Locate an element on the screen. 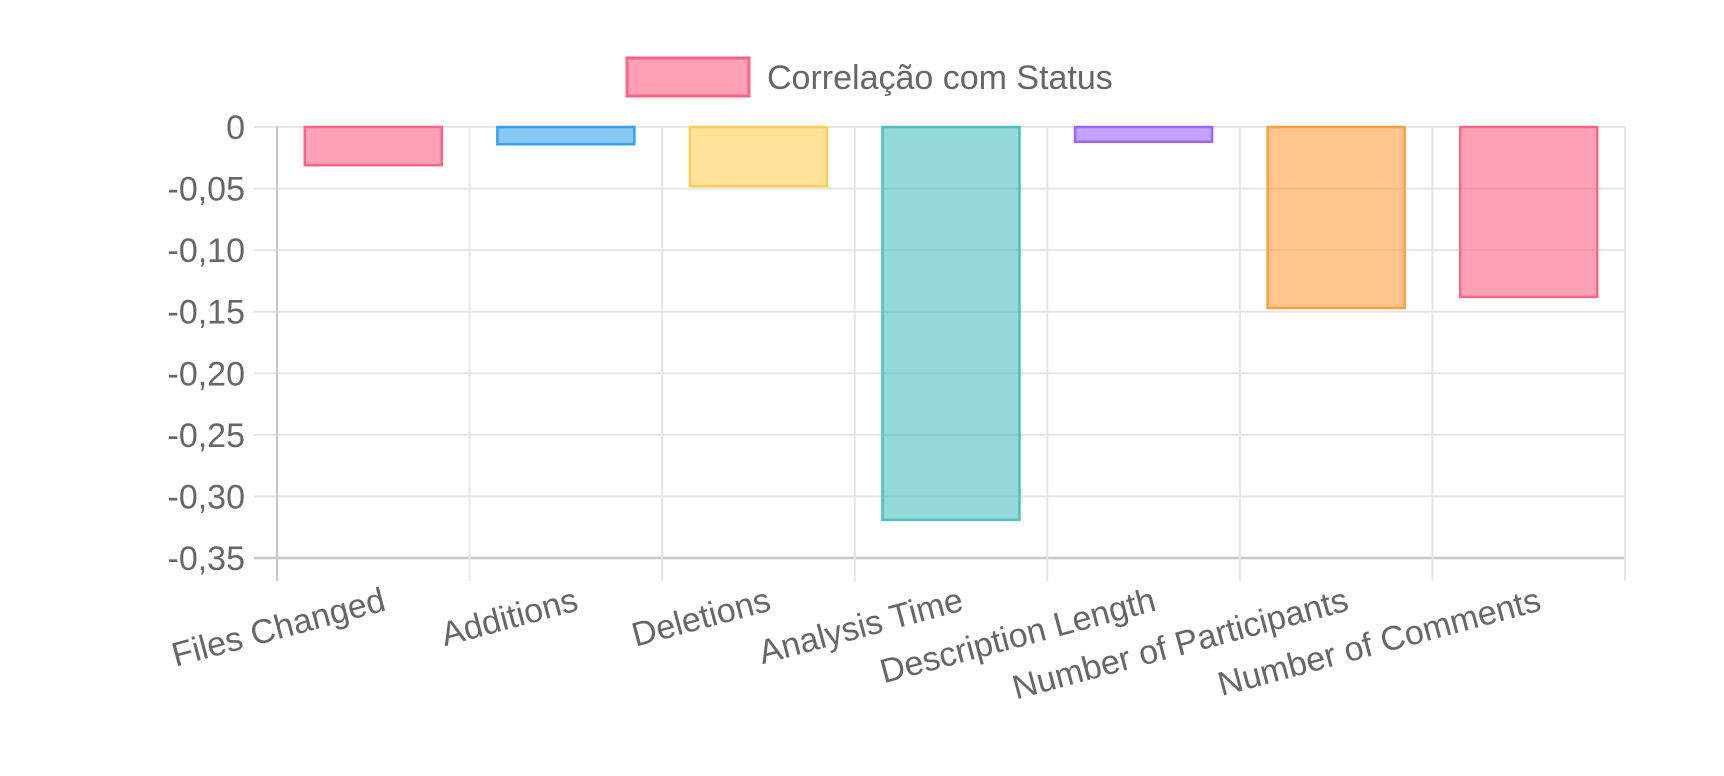 This screenshot has height=776, width=1724. y-tick-label: 0 is located at coordinates (235, 128).